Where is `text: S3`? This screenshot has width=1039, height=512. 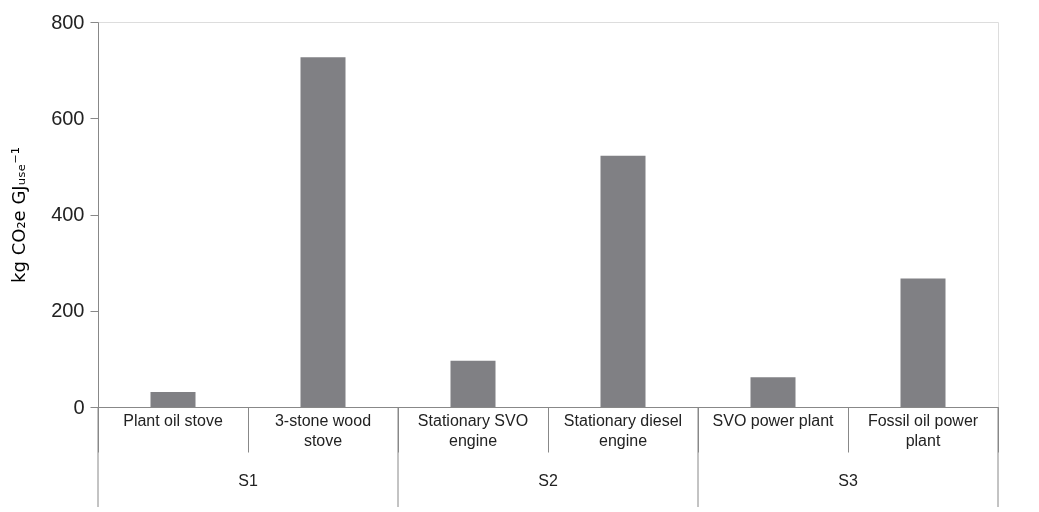 text: S3 is located at coordinates (848, 480).